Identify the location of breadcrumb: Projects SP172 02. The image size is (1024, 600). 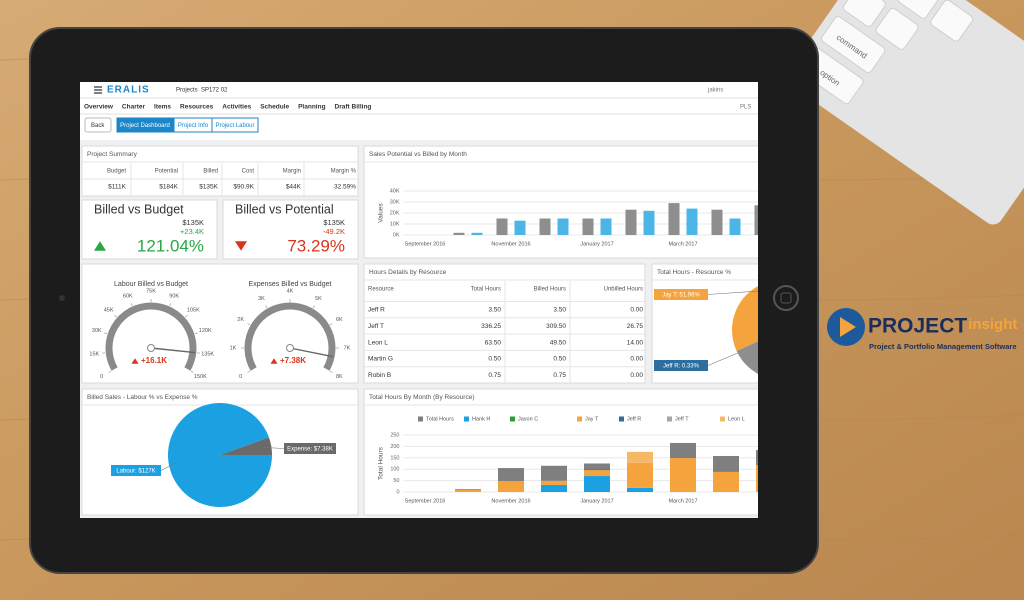
(202, 91).